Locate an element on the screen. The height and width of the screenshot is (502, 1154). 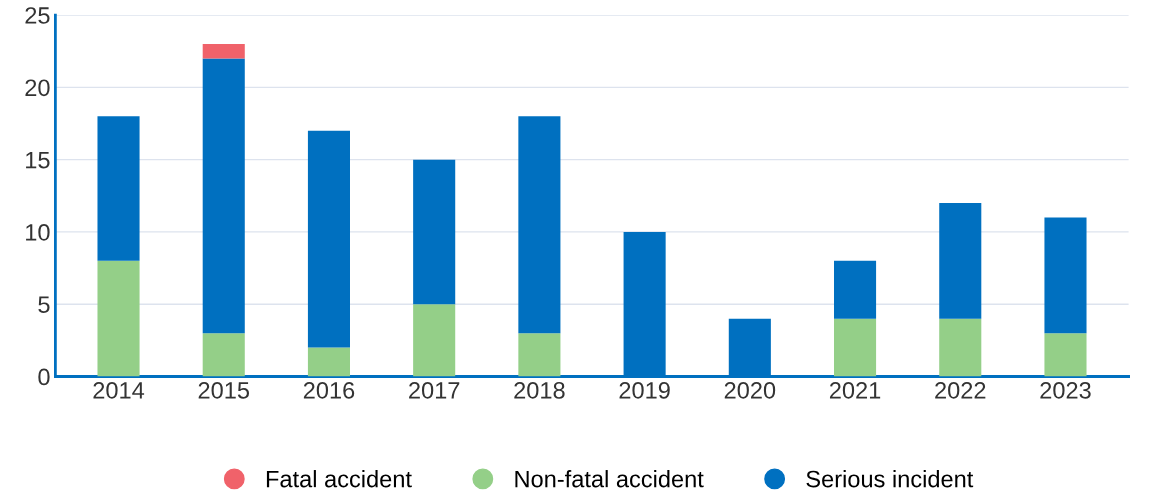
x-tick-label: 2014 is located at coordinates (119, 390).